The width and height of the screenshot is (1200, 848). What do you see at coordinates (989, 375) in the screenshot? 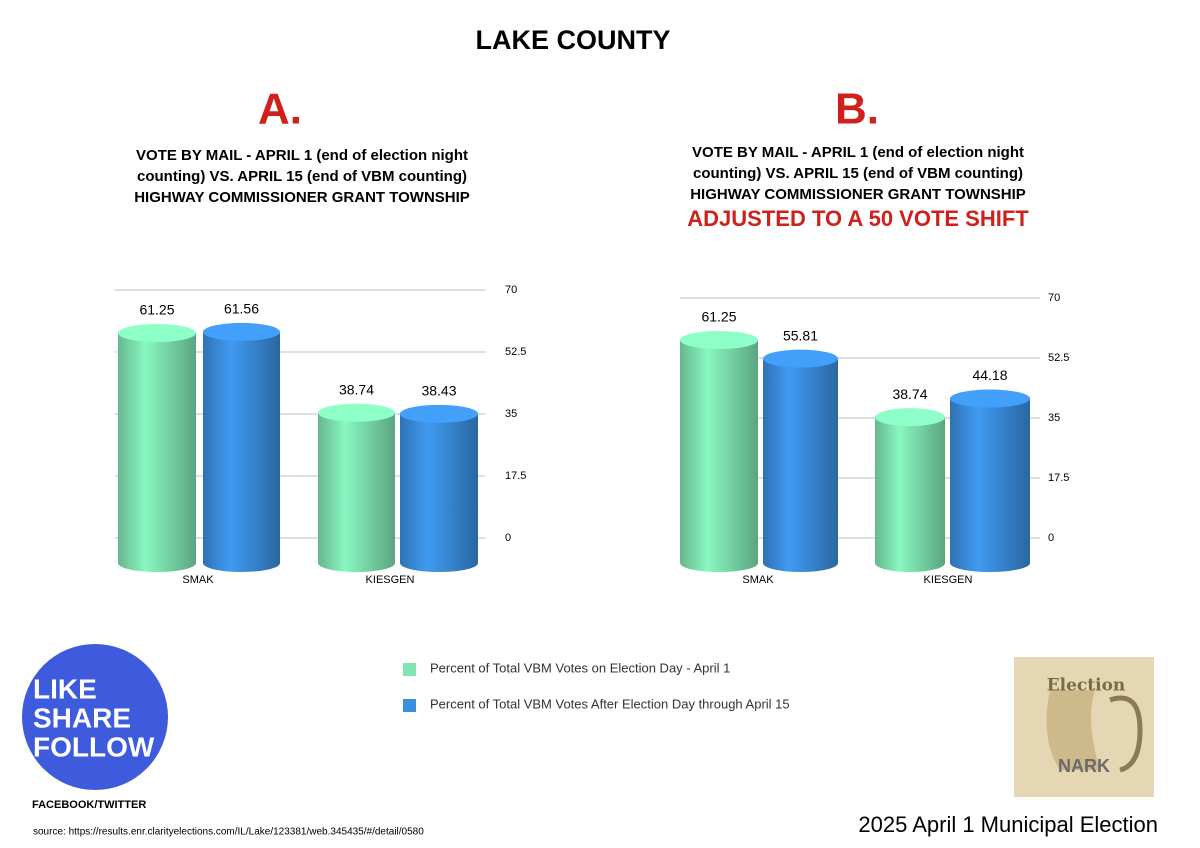
I see `data-label: 44.18` at bounding box center [989, 375].